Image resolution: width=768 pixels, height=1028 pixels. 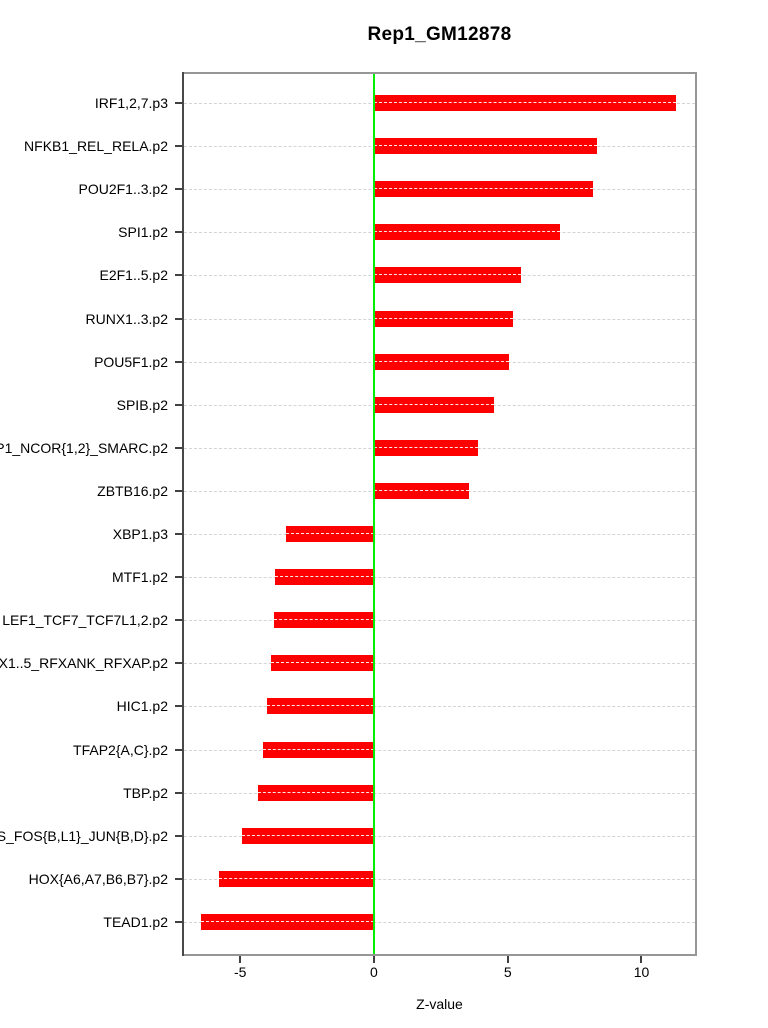 What do you see at coordinates (439, 34) in the screenshot?
I see `chart-title: Rep1_GM12878` at bounding box center [439, 34].